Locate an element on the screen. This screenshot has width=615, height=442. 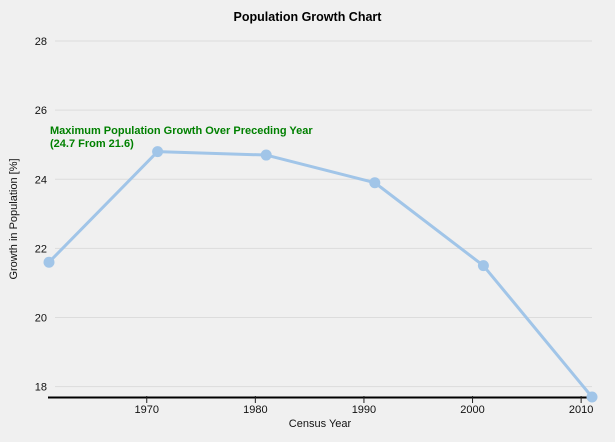
x-tick-label: 1990 is located at coordinates (364, 410).